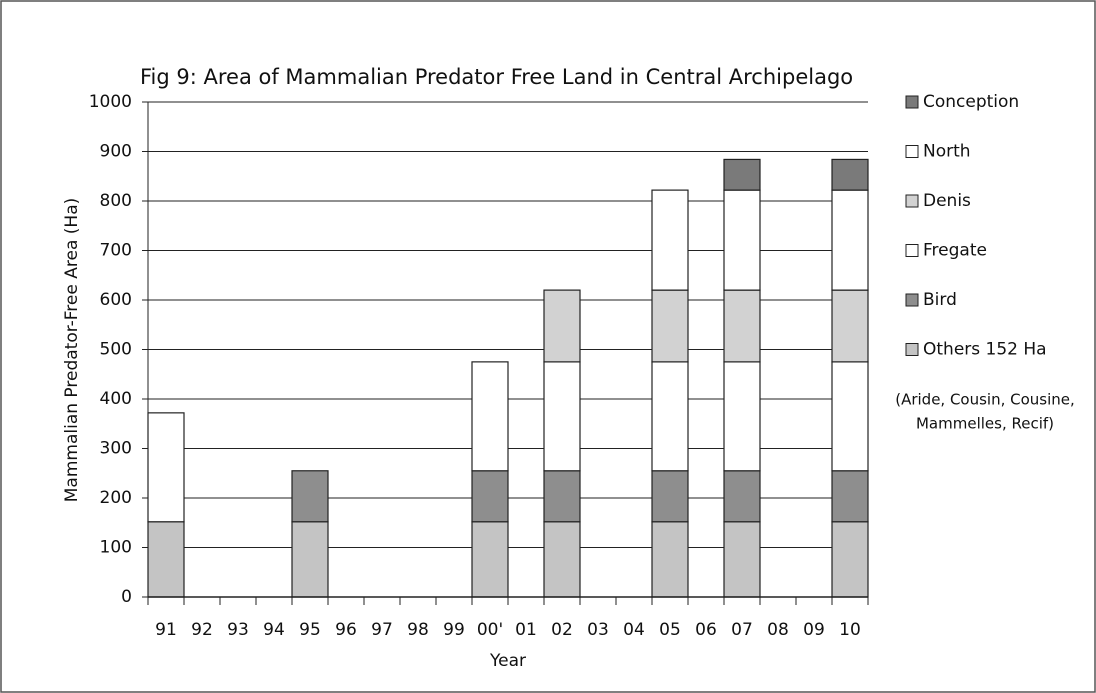  What do you see at coordinates (850, 630) in the screenshot?
I see `x-tick-label: 10` at bounding box center [850, 630].